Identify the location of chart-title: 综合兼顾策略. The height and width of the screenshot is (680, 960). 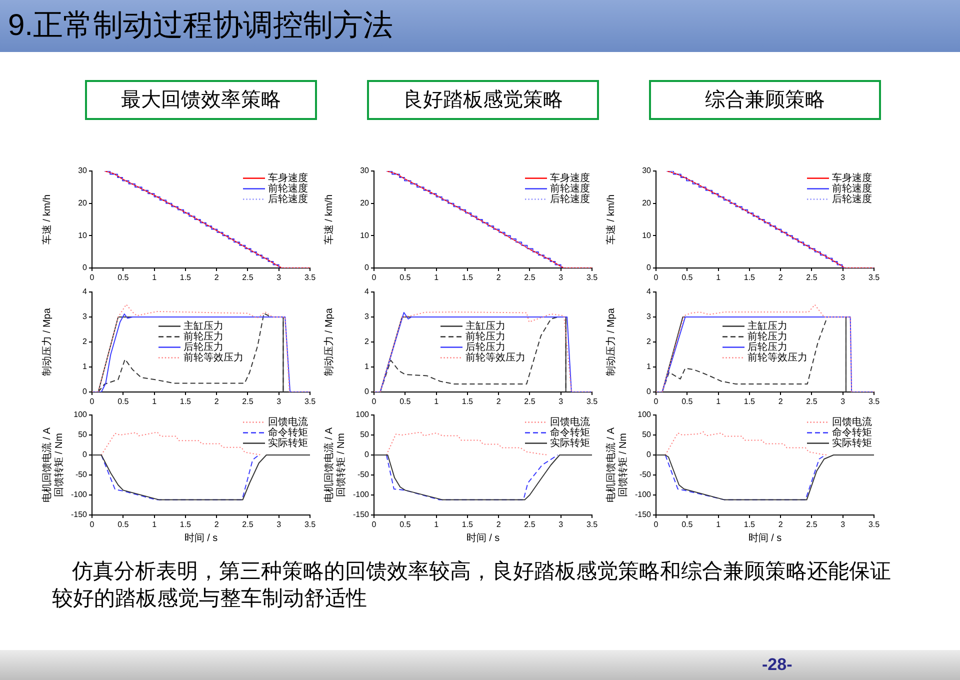
(765, 100).